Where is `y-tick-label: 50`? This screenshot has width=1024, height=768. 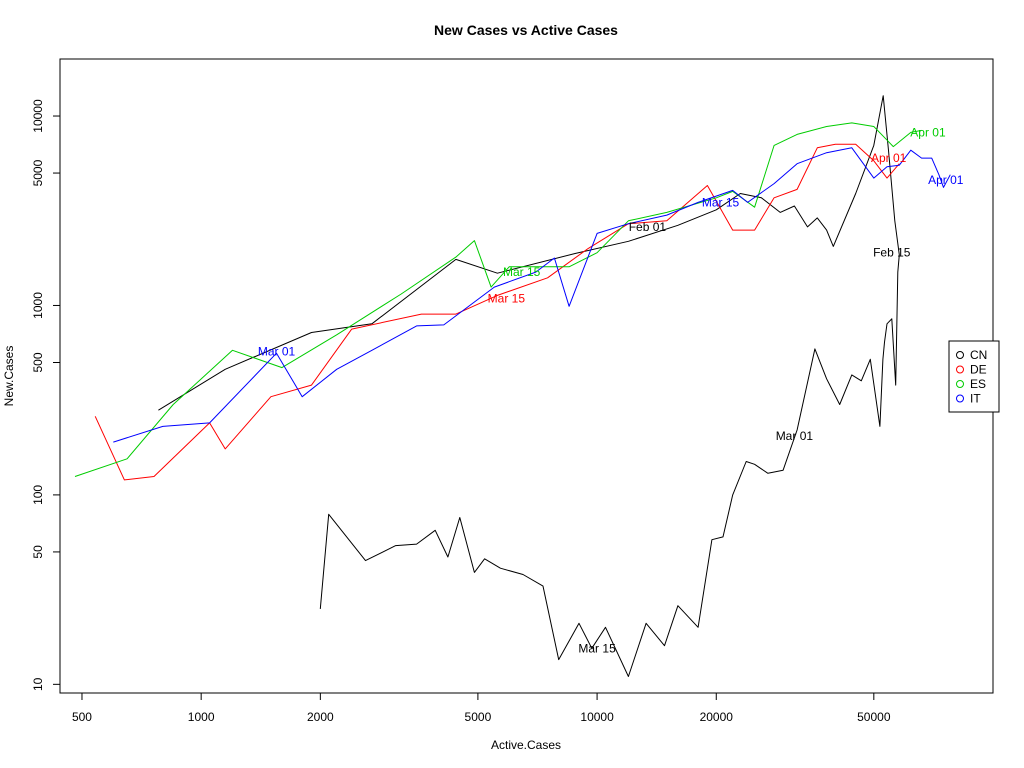 y-tick-label: 50 is located at coordinates (38, 552).